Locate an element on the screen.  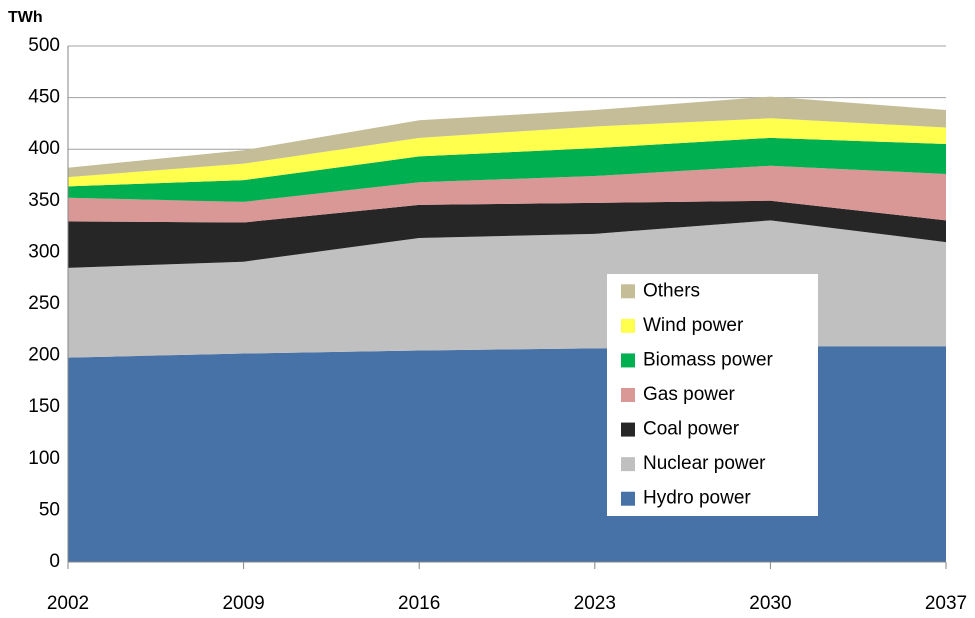
y-tick-label: 100 is located at coordinates (44, 458).